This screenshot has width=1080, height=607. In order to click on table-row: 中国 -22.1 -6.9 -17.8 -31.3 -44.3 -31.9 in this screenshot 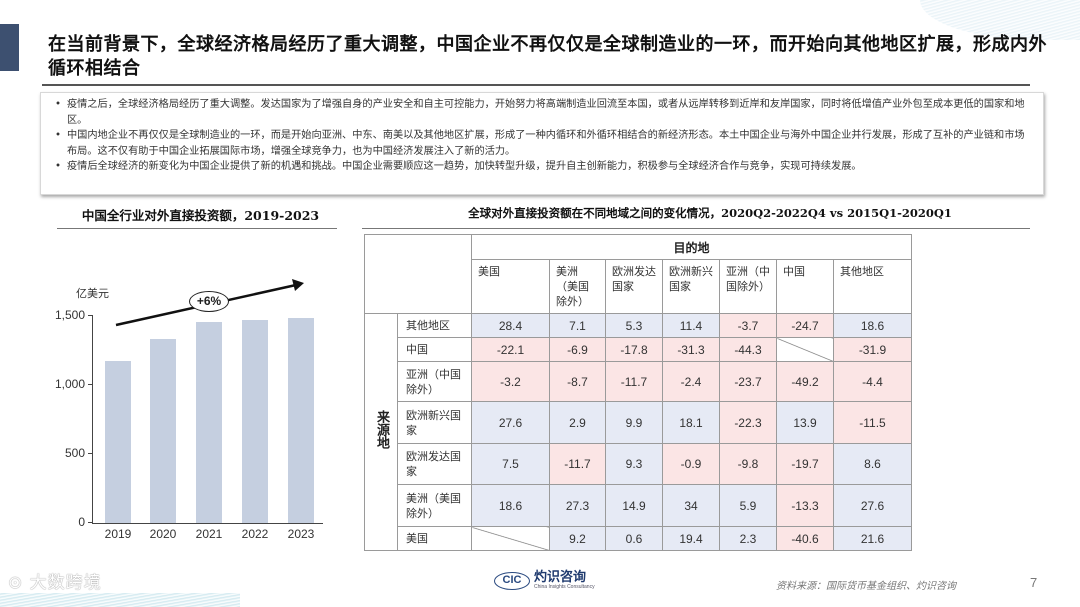, I will do `click(638, 349)`.